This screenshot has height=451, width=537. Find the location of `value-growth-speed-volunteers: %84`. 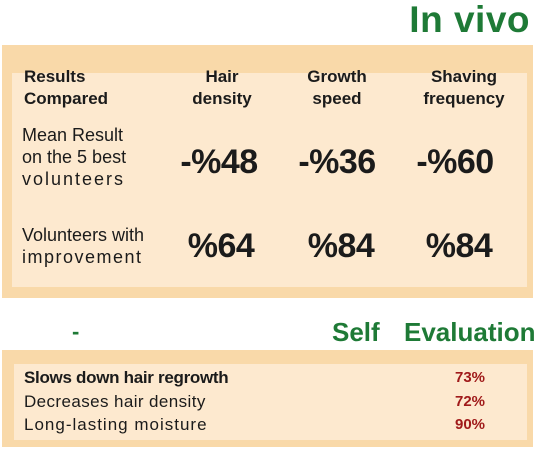

value-growth-speed-volunteers: %84 is located at coordinates (341, 246).